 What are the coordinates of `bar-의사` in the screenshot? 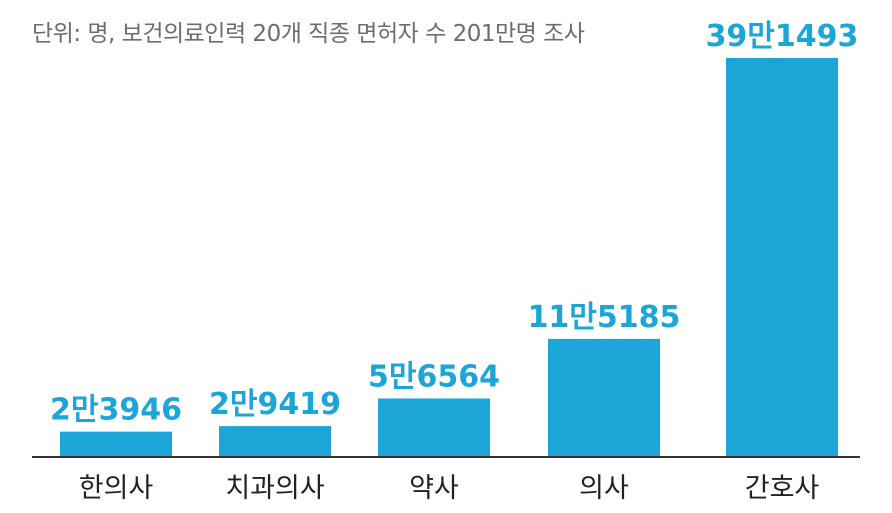 It's located at (604, 397).